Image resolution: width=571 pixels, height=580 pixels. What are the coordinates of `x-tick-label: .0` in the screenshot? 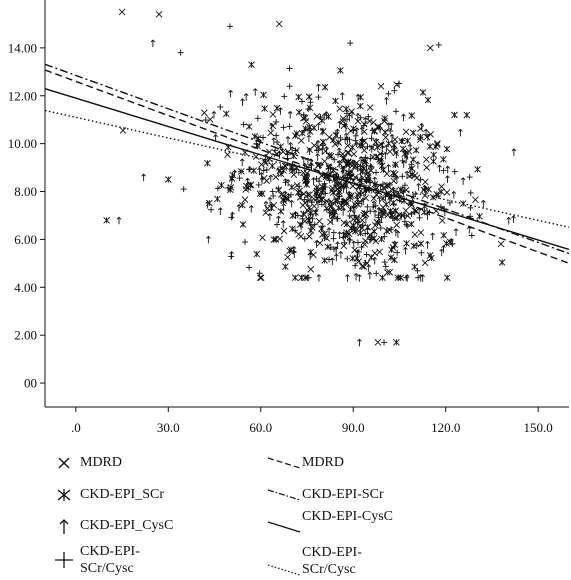 It's located at (76, 427).